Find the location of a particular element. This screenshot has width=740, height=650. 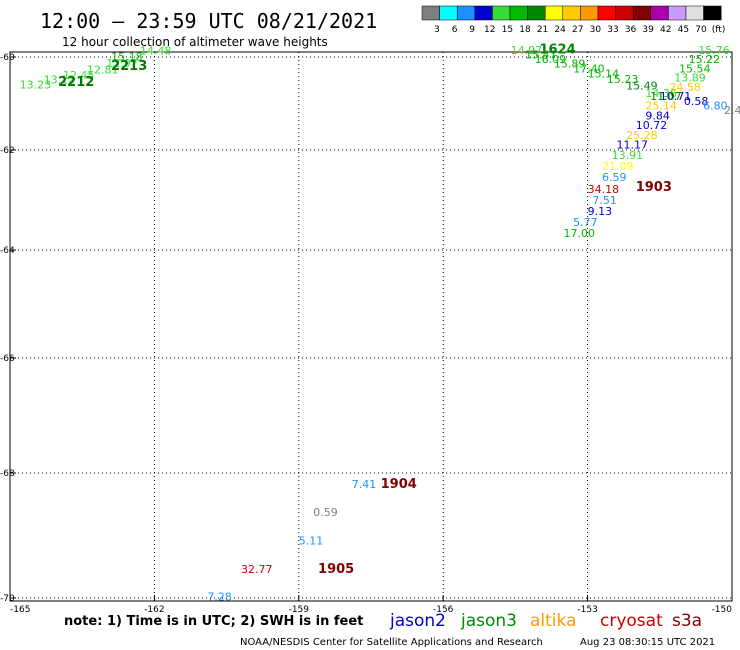

scale-label: 12 is located at coordinates (489, 30).